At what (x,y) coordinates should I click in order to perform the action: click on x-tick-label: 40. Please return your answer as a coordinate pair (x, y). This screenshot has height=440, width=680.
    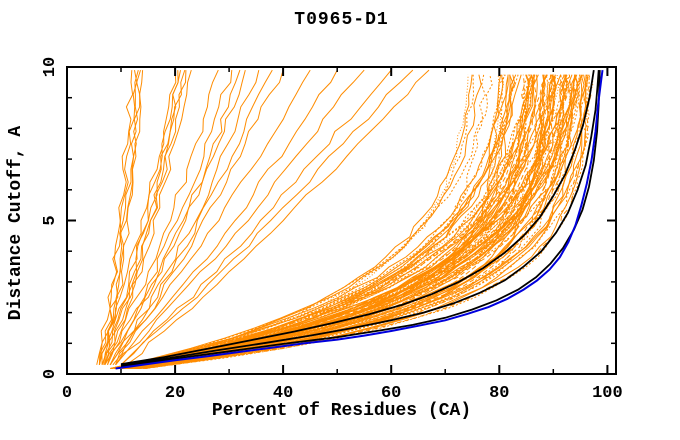
    Looking at the image, I should click on (283, 393).